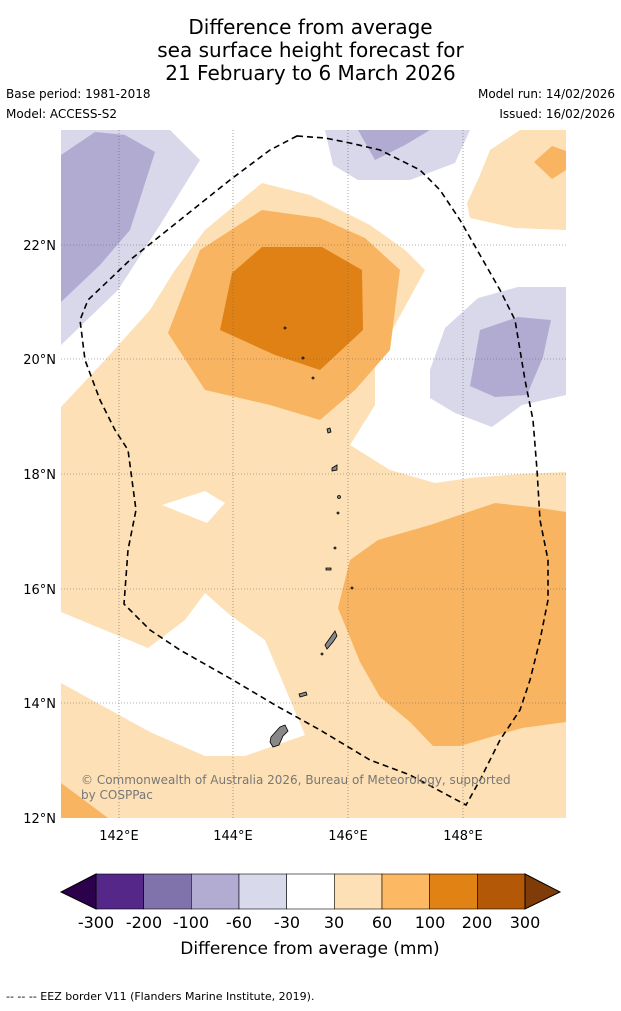 The width and height of the screenshot is (621, 1011). I want to click on model-name: Model: ACCESS-S2, so click(62, 114).